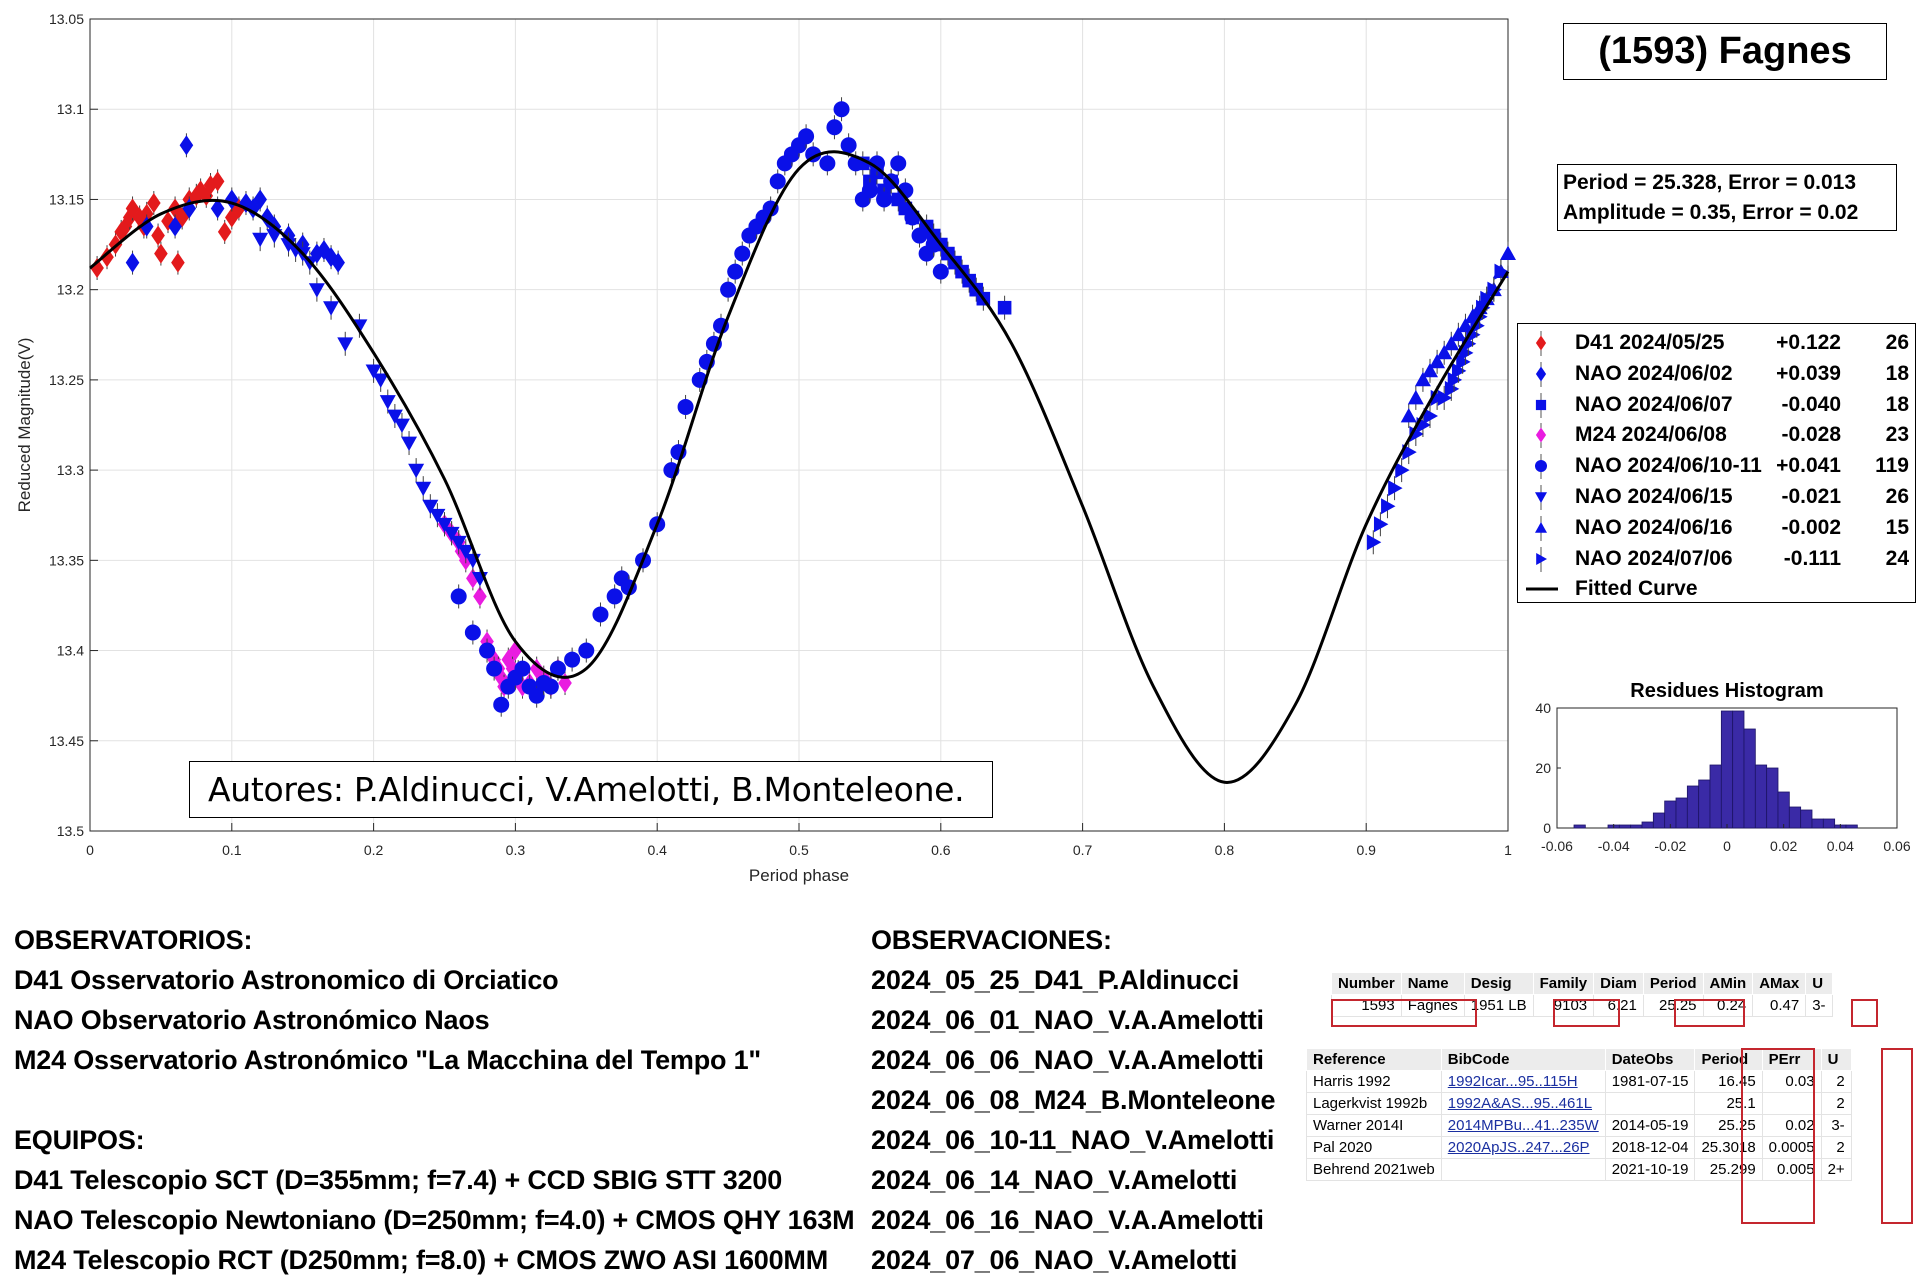 Image resolution: width=1927 pixels, height=1285 pixels. What do you see at coordinates (1811, 527) in the screenshot?
I see `legend-offset: -0.002` at bounding box center [1811, 527].